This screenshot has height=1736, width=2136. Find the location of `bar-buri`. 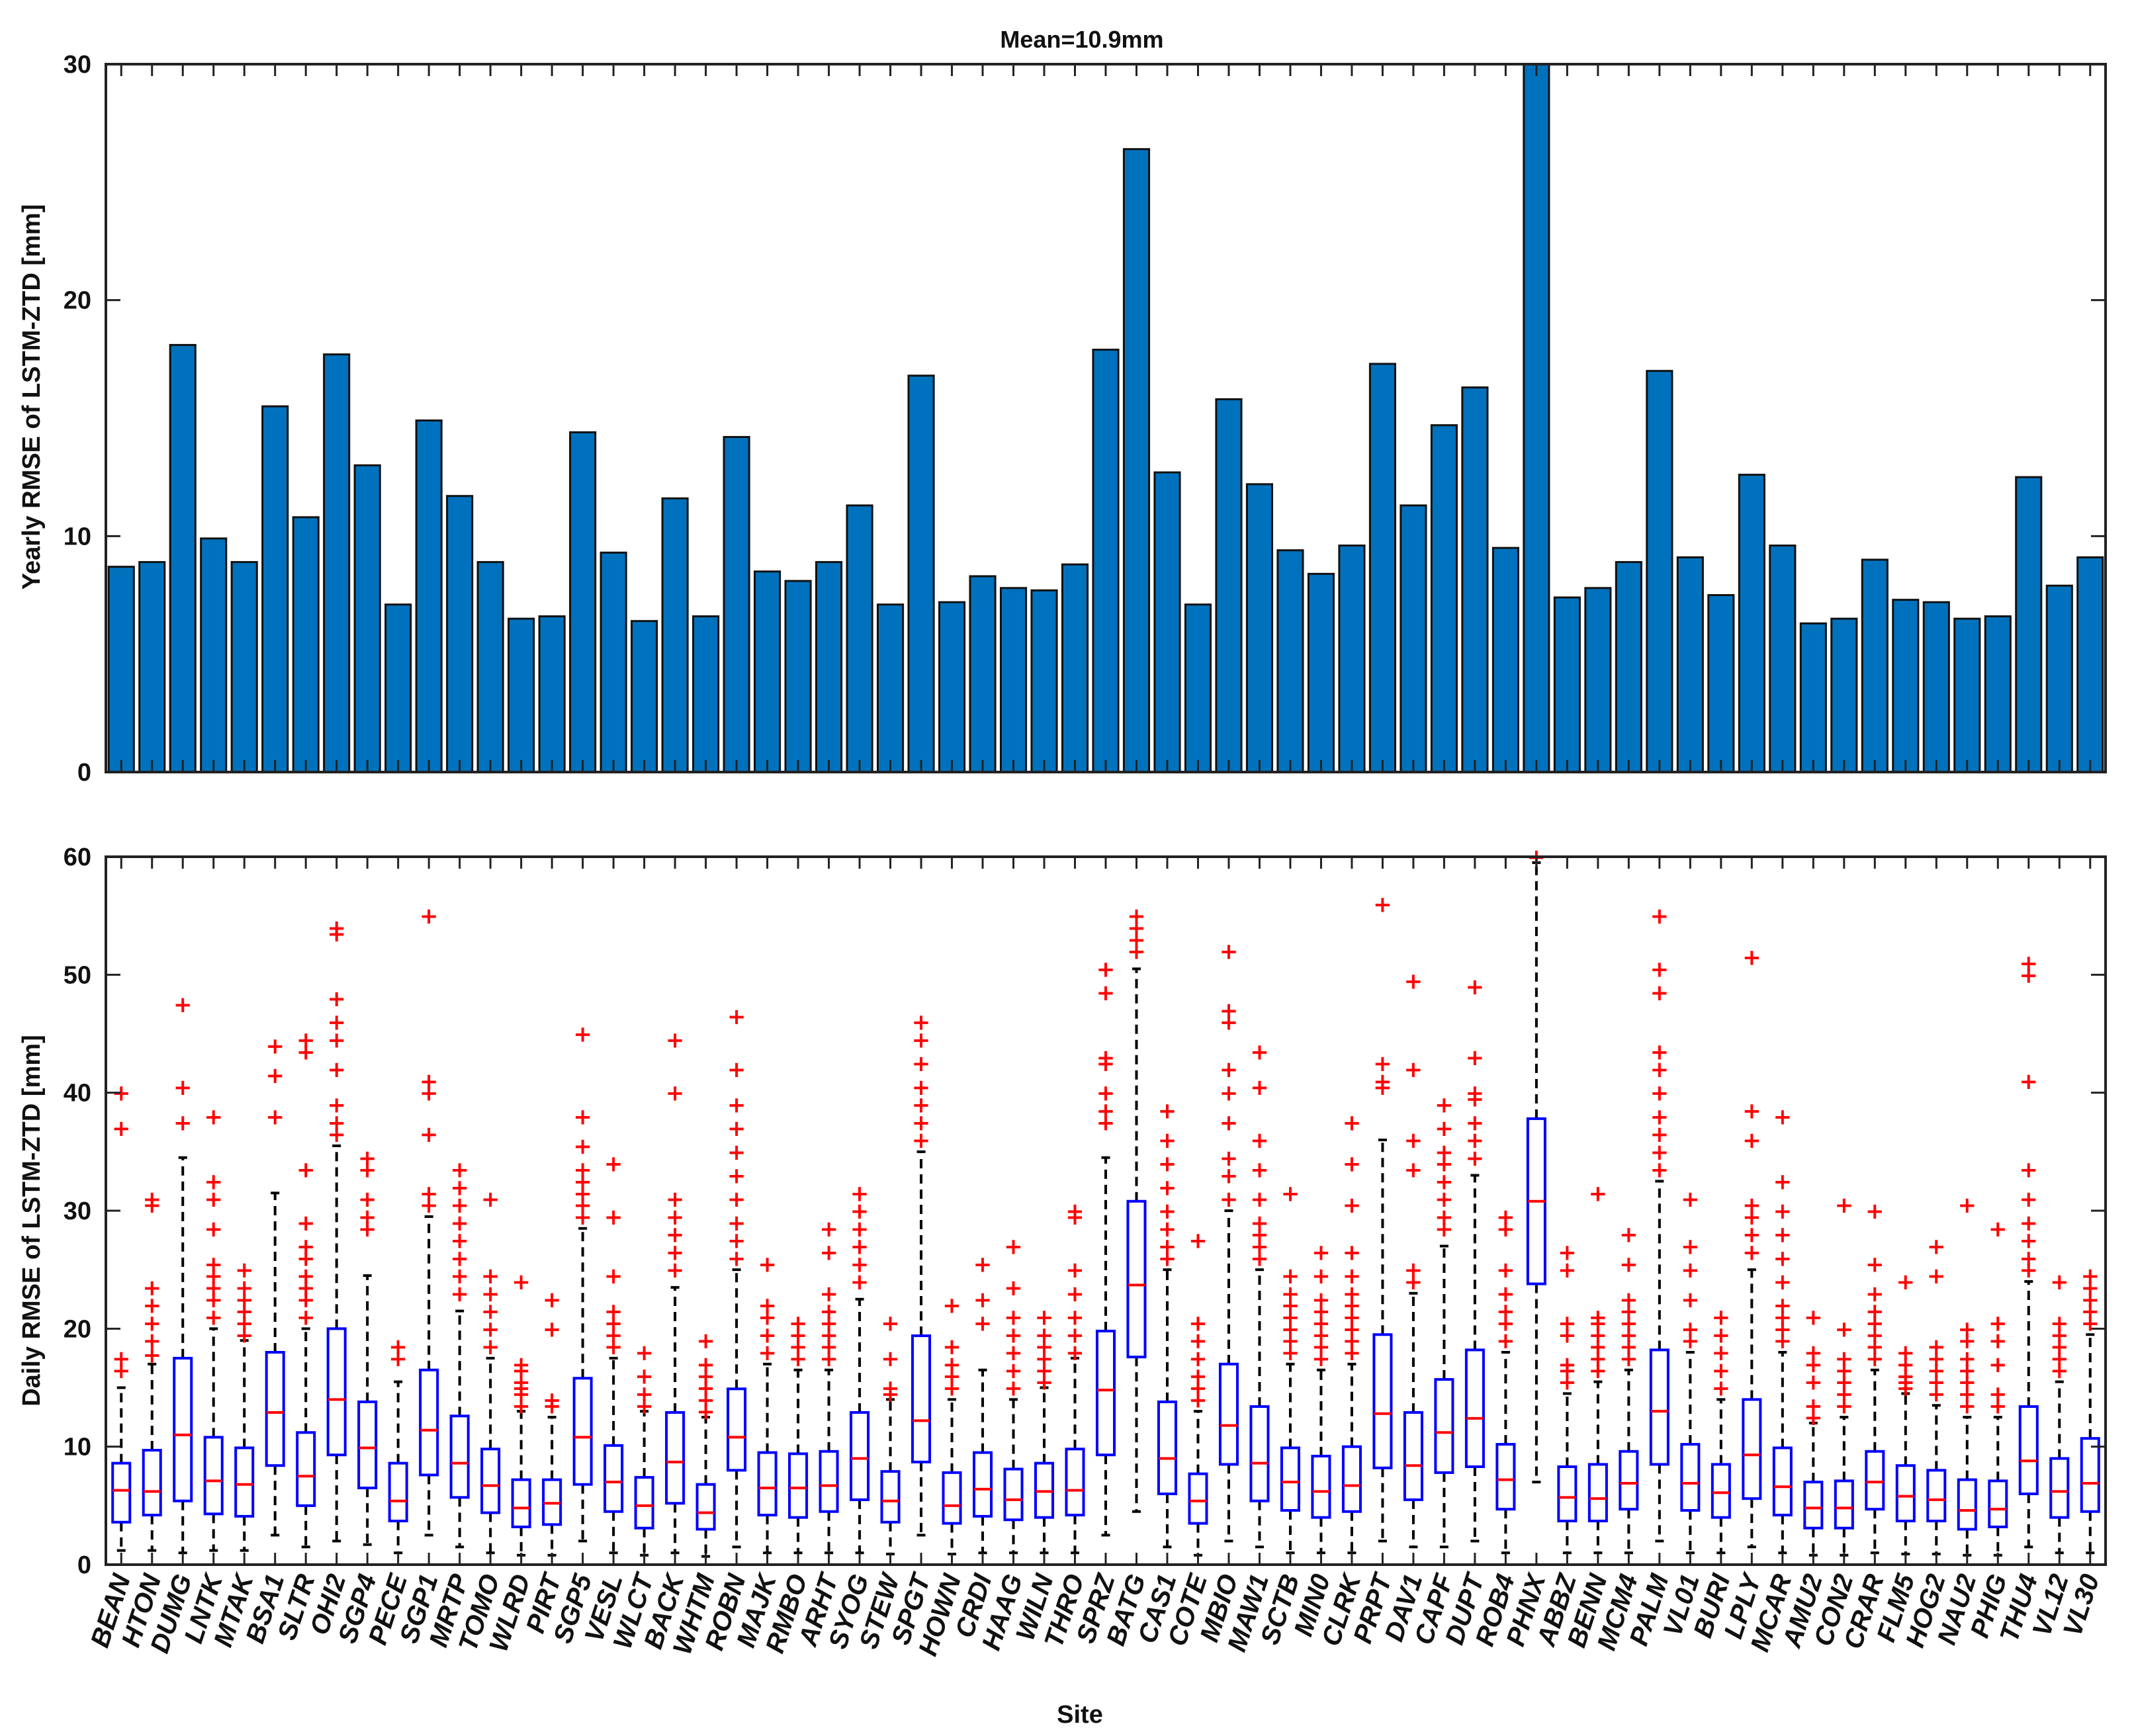

bar-buri is located at coordinates (1721, 683).